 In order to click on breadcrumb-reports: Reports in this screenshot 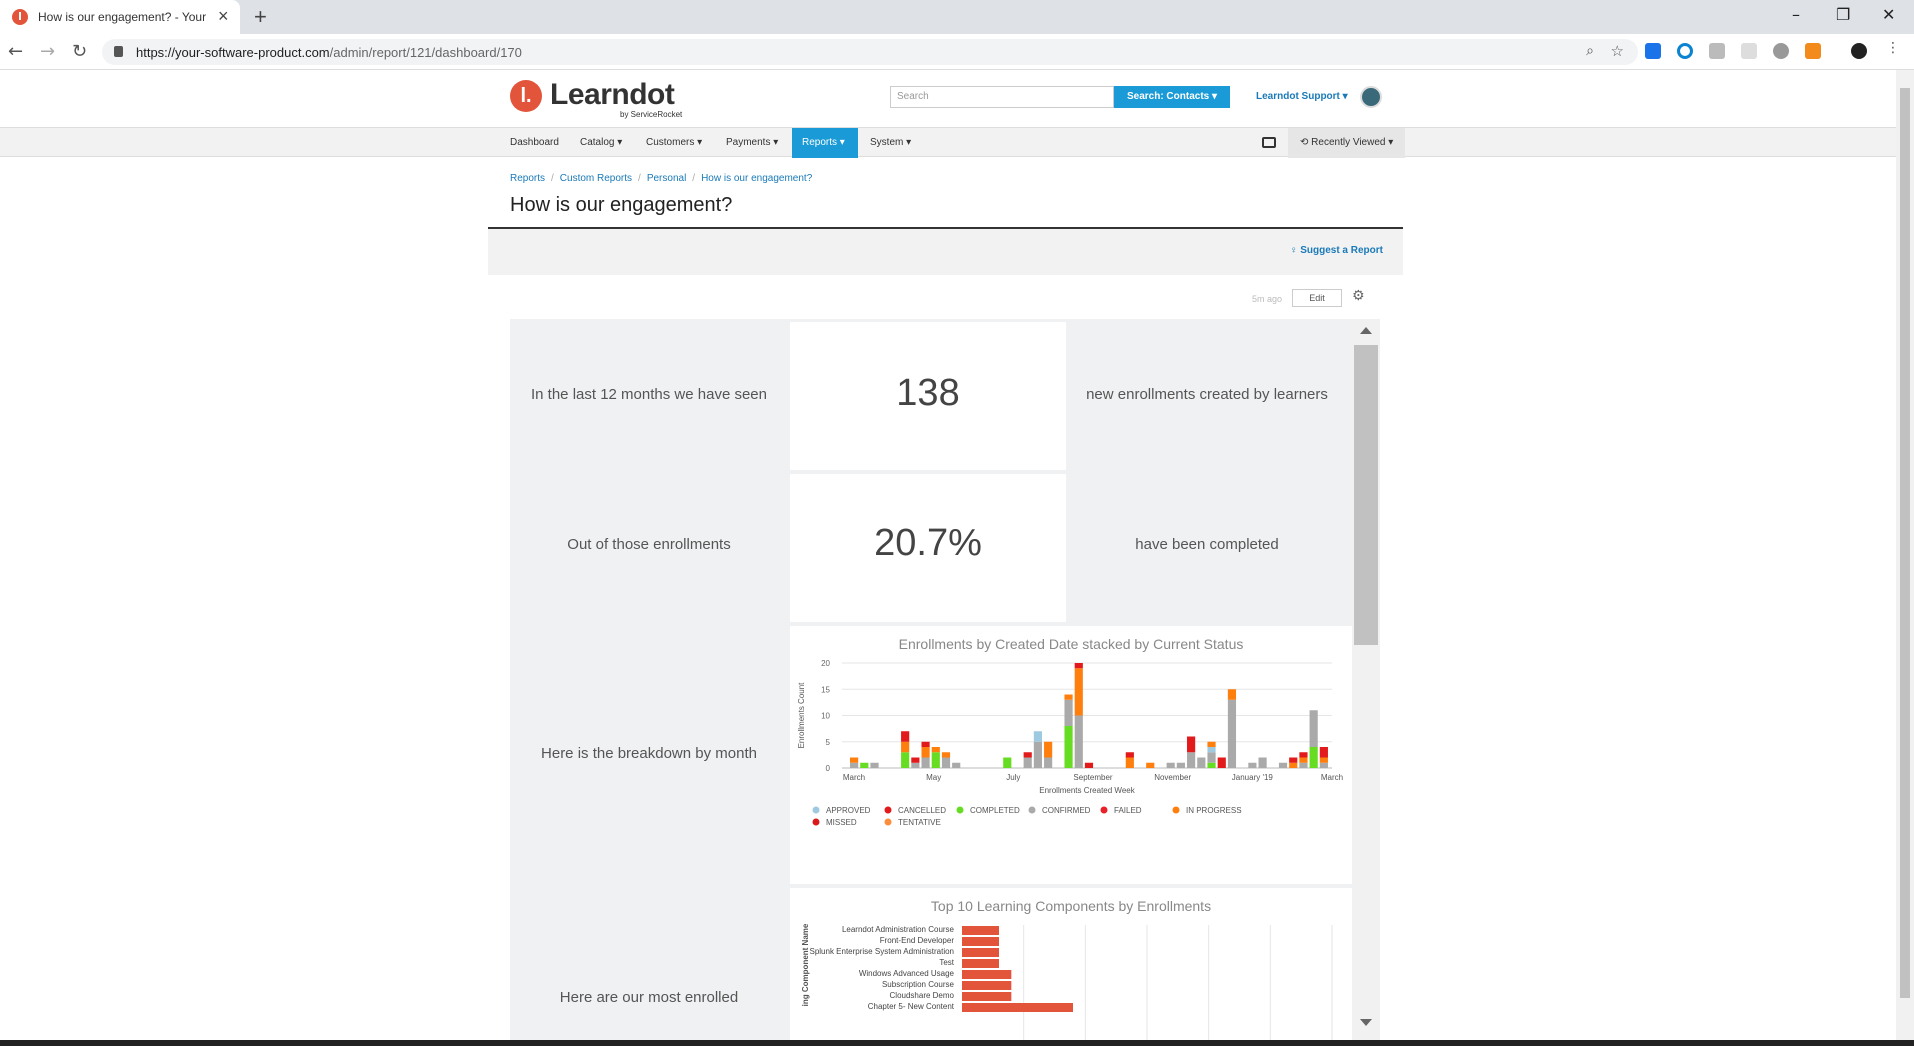, I will do `click(528, 178)`.